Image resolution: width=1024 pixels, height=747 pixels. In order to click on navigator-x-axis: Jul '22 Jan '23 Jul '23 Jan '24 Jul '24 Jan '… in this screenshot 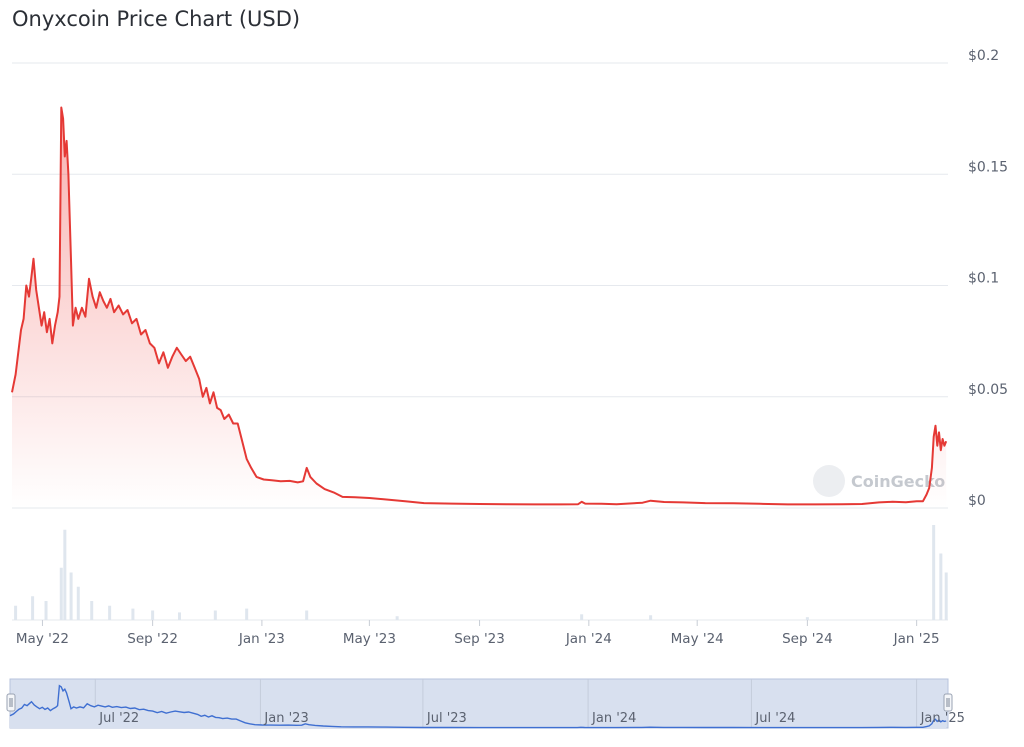, I will do `click(531, 718)`.